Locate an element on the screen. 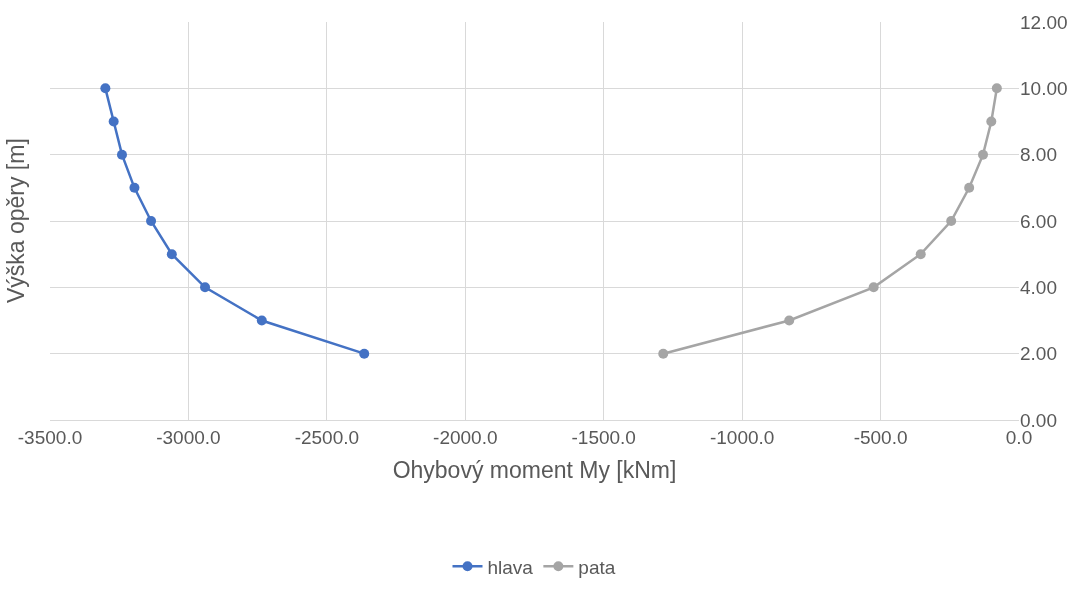  x-tick-label: -3500.0 is located at coordinates (50, 437).